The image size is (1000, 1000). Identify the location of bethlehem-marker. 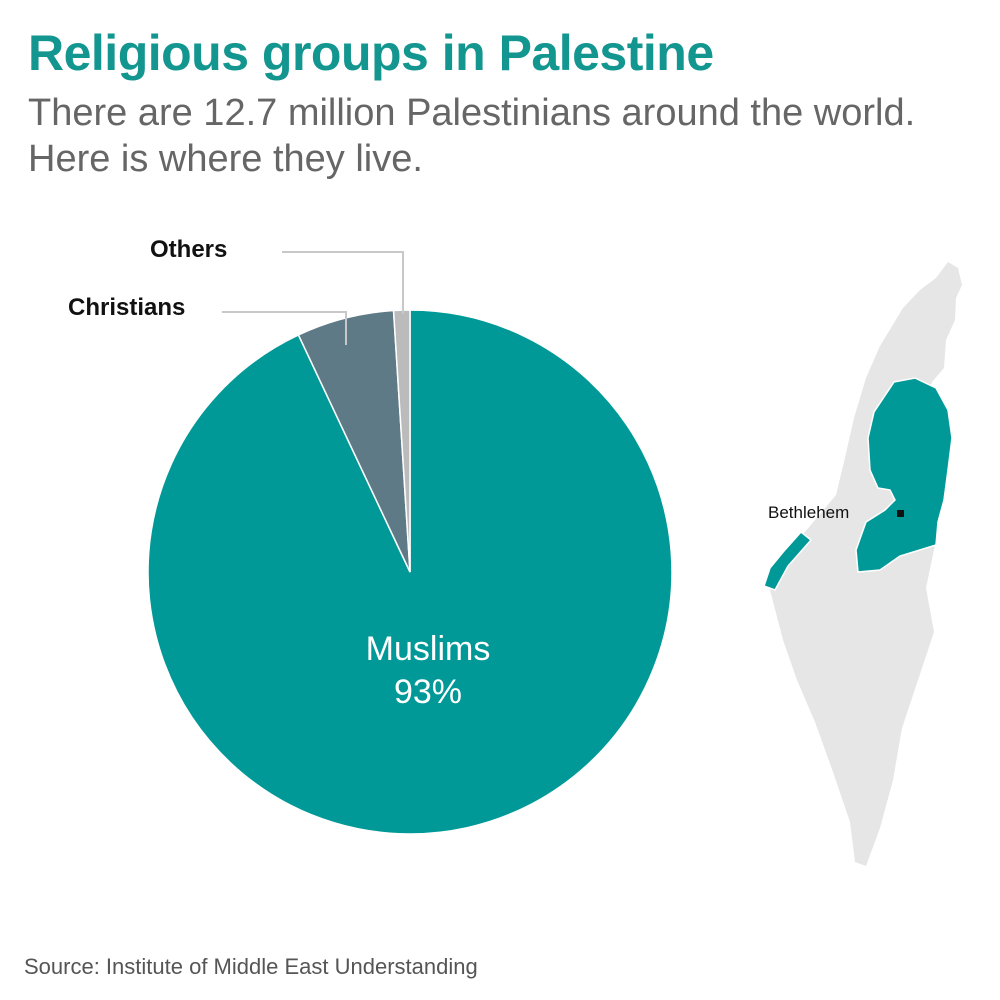
(900, 513).